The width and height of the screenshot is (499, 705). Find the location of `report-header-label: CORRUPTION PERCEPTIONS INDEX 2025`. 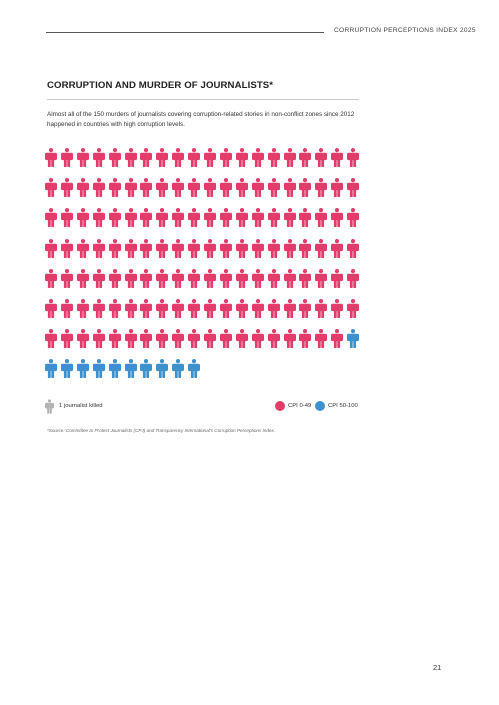

report-header-label: CORRUPTION PERCEPTIONS INDEX 2025 is located at coordinates (405, 30).